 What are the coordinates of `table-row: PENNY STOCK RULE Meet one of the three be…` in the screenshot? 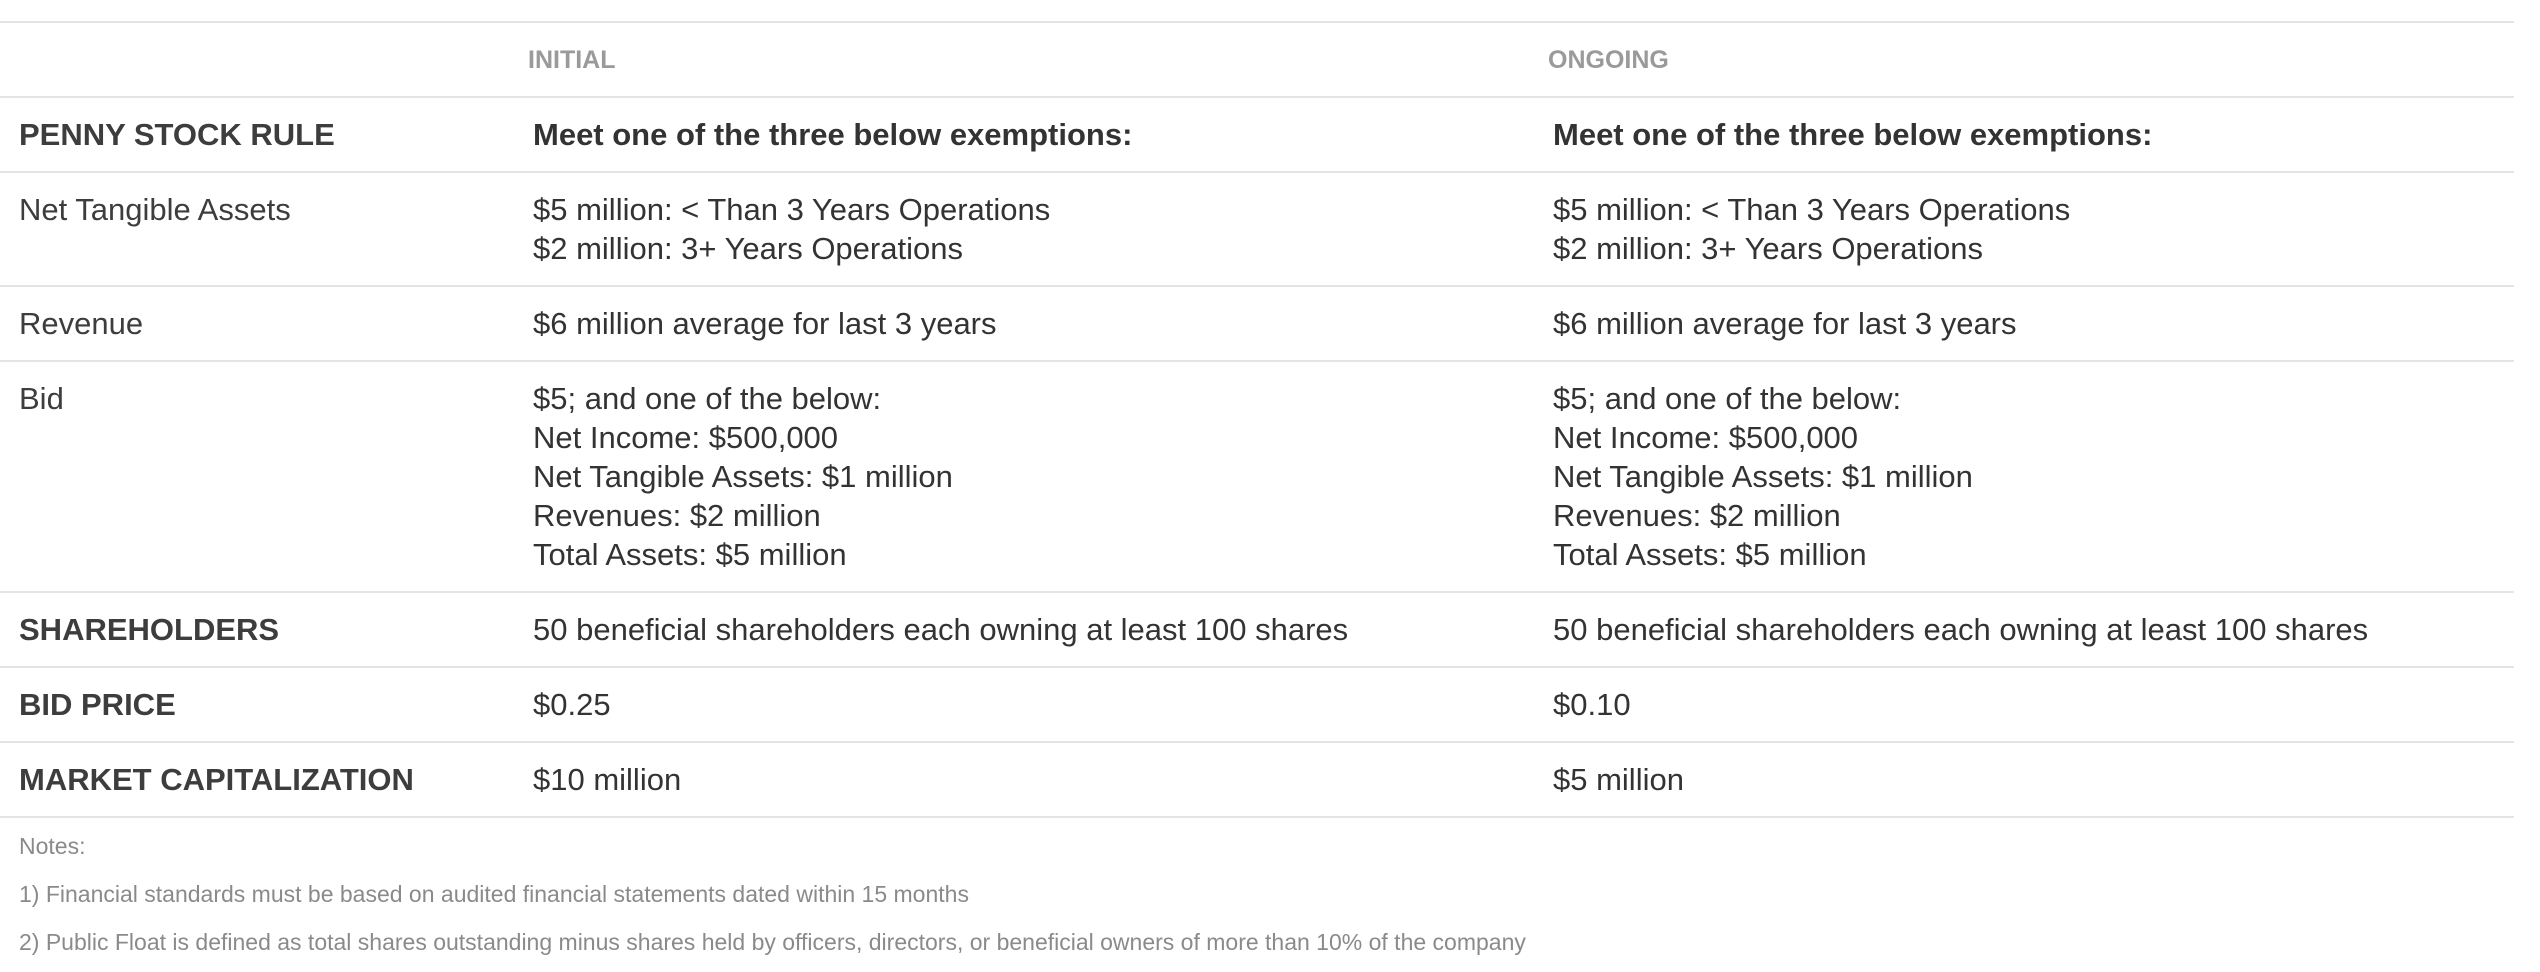 It's located at (1257, 133).